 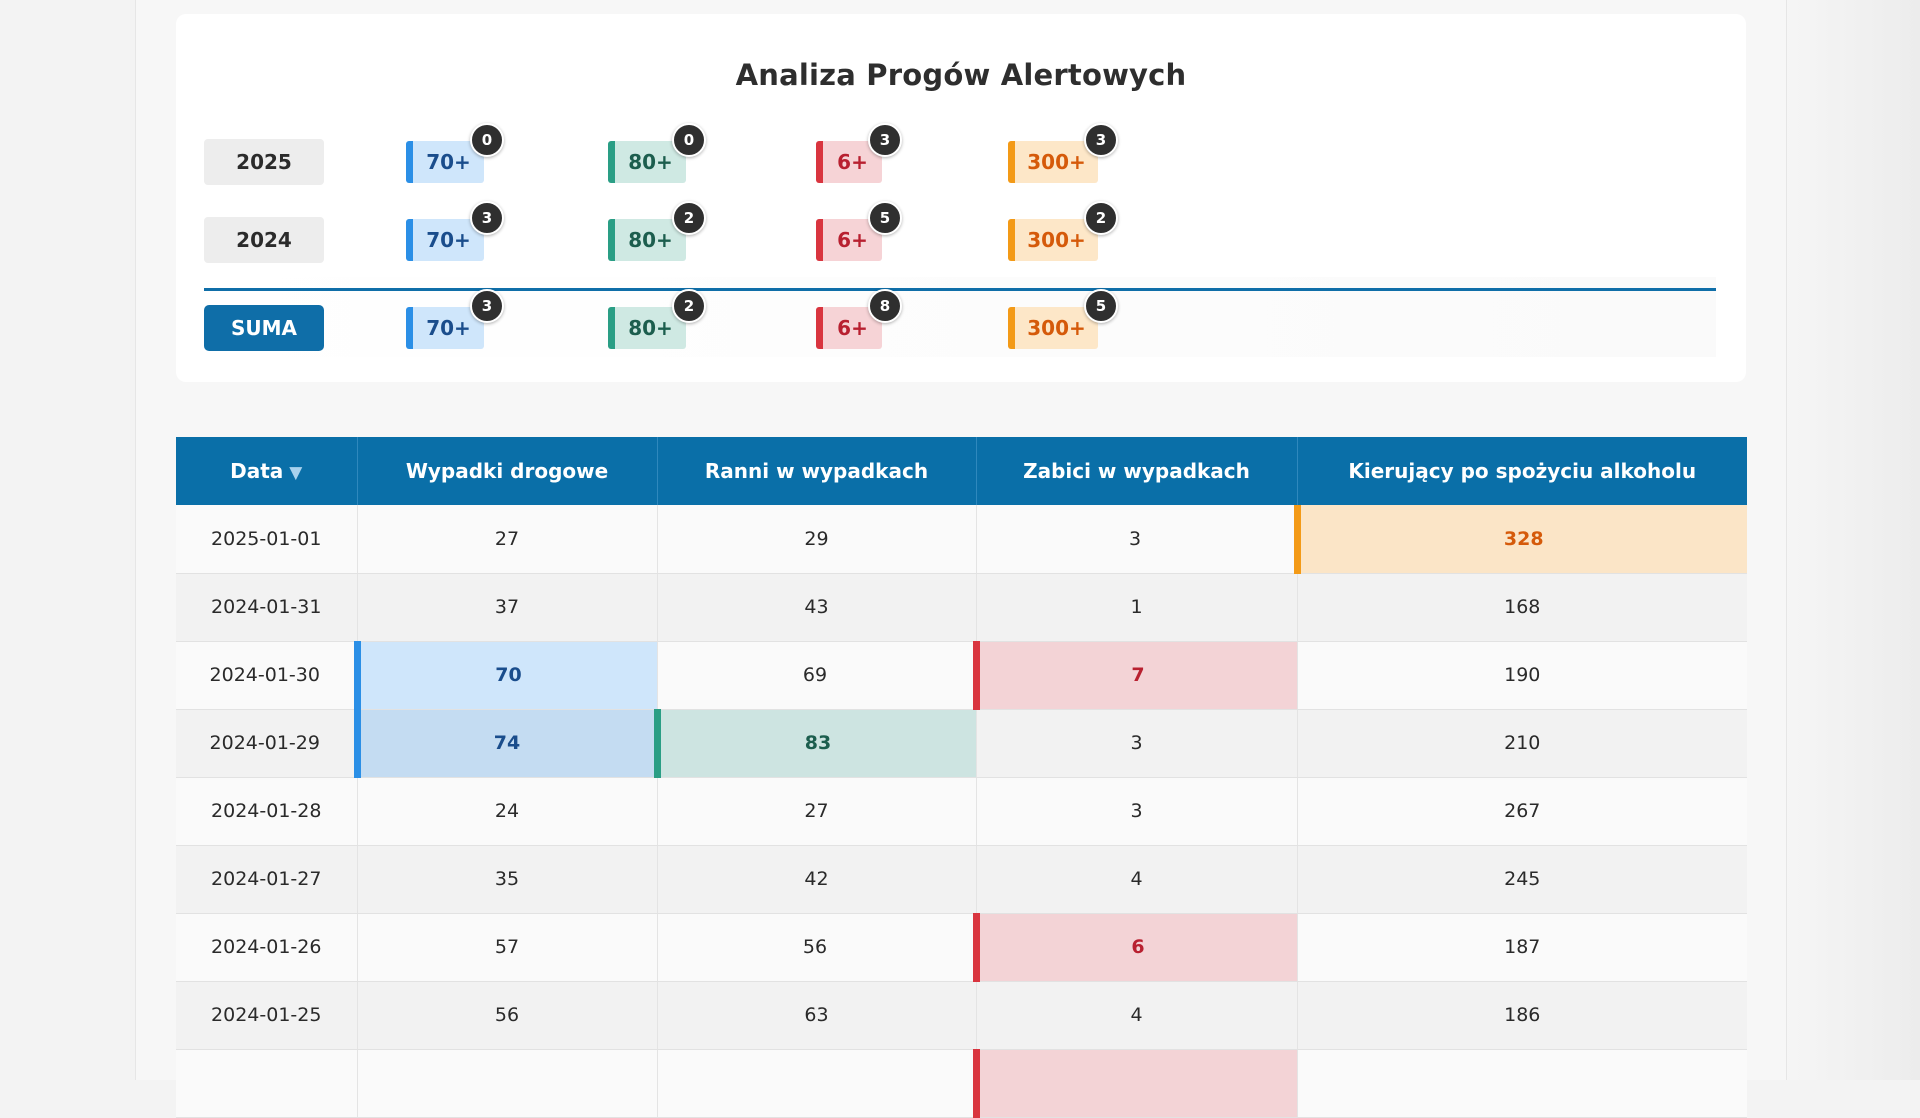 I want to click on table-row: 2024-01-27 35 42 4 245, so click(x=961, y=879).